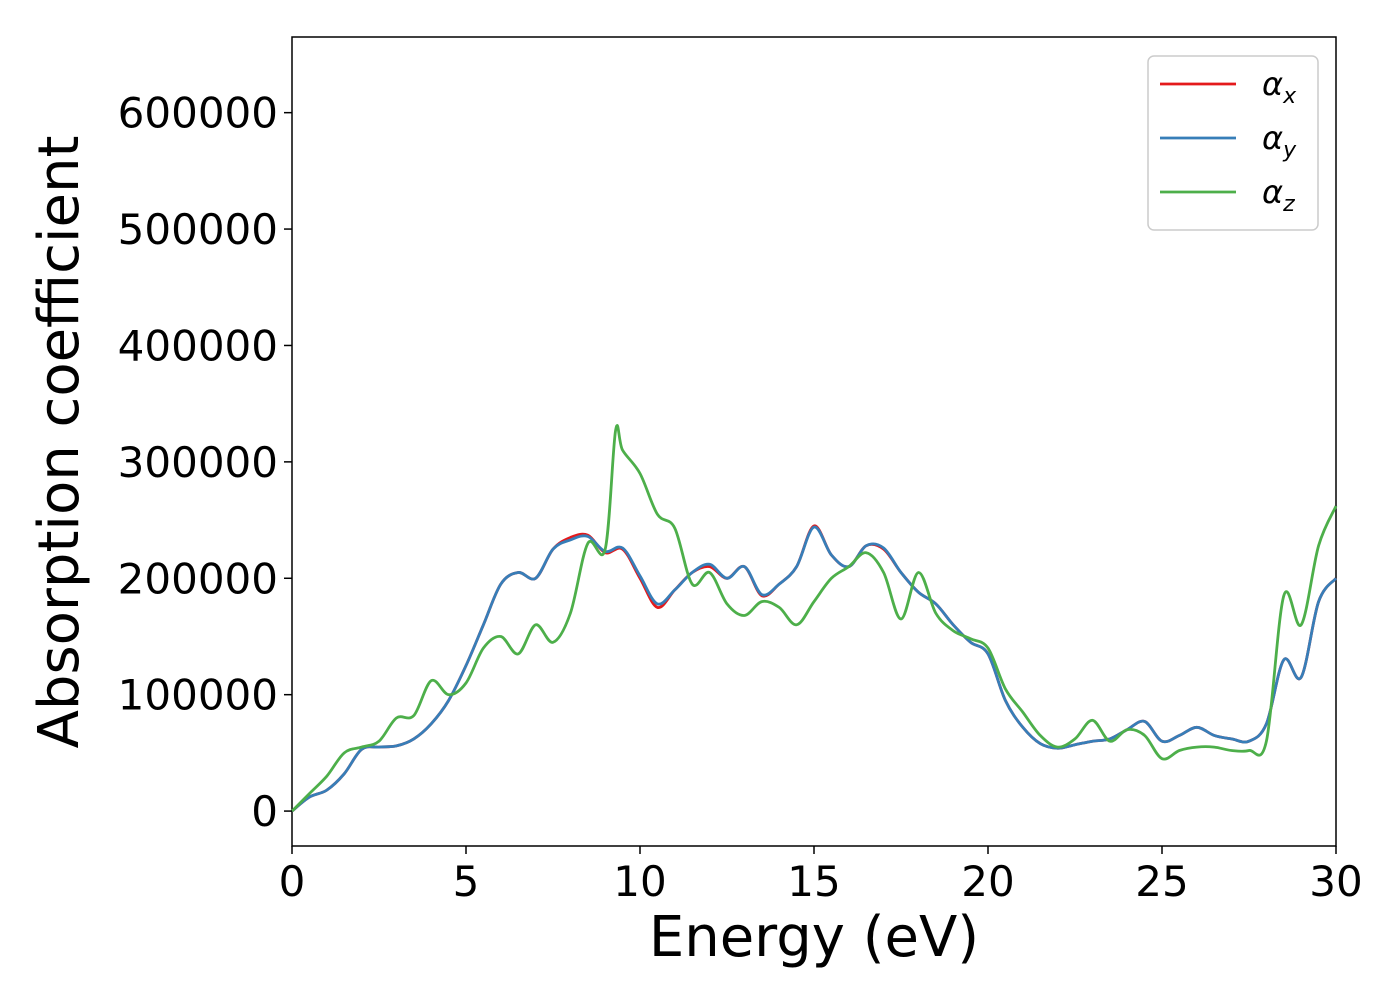 The width and height of the screenshot is (1400, 1000). I want to click on y-tick-label: 100000, so click(198, 695).